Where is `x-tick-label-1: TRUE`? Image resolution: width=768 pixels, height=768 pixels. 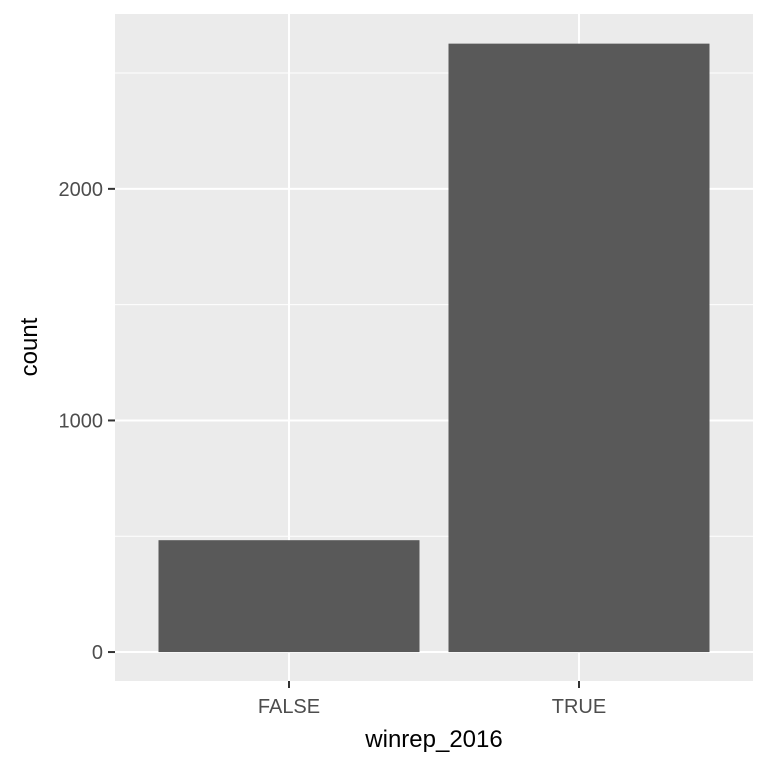
x-tick-label-1: TRUE is located at coordinates (579, 707).